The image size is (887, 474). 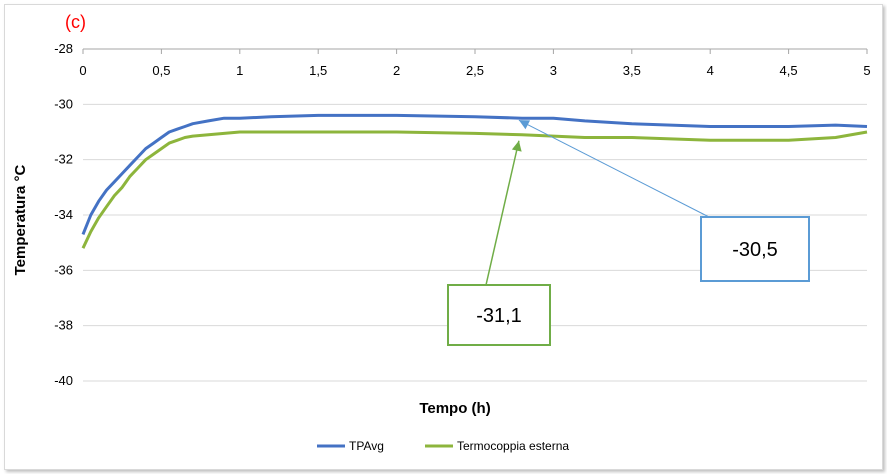 I want to click on y-axis-title: Temperatura °C, so click(x=20, y=219).